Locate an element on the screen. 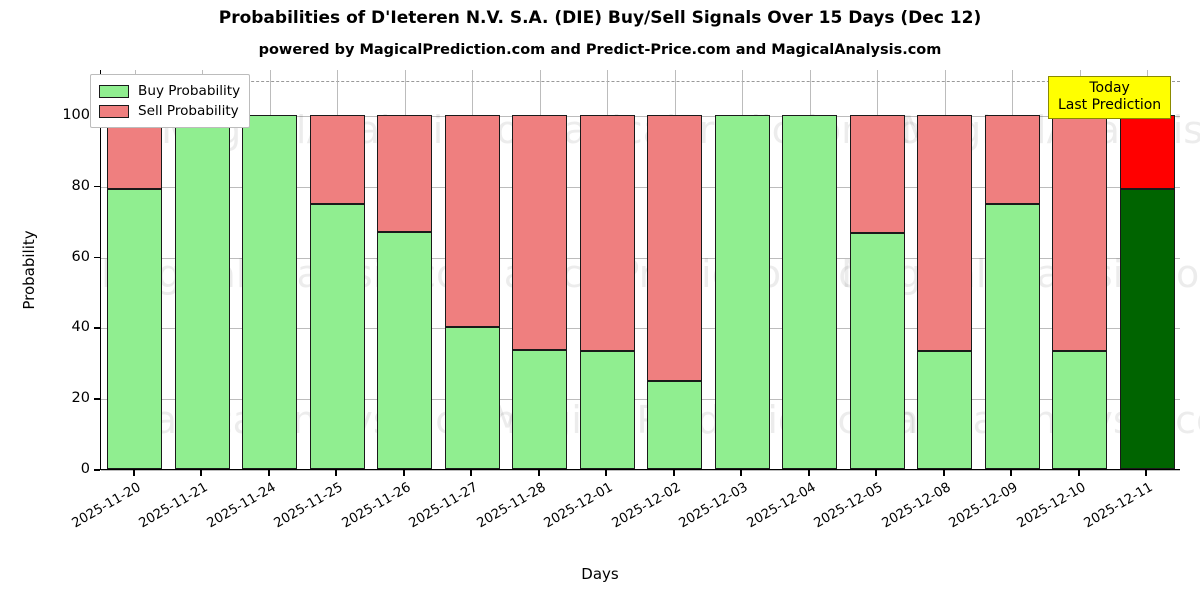  y-tick-label: 40 is located at coordinates (80, 327).